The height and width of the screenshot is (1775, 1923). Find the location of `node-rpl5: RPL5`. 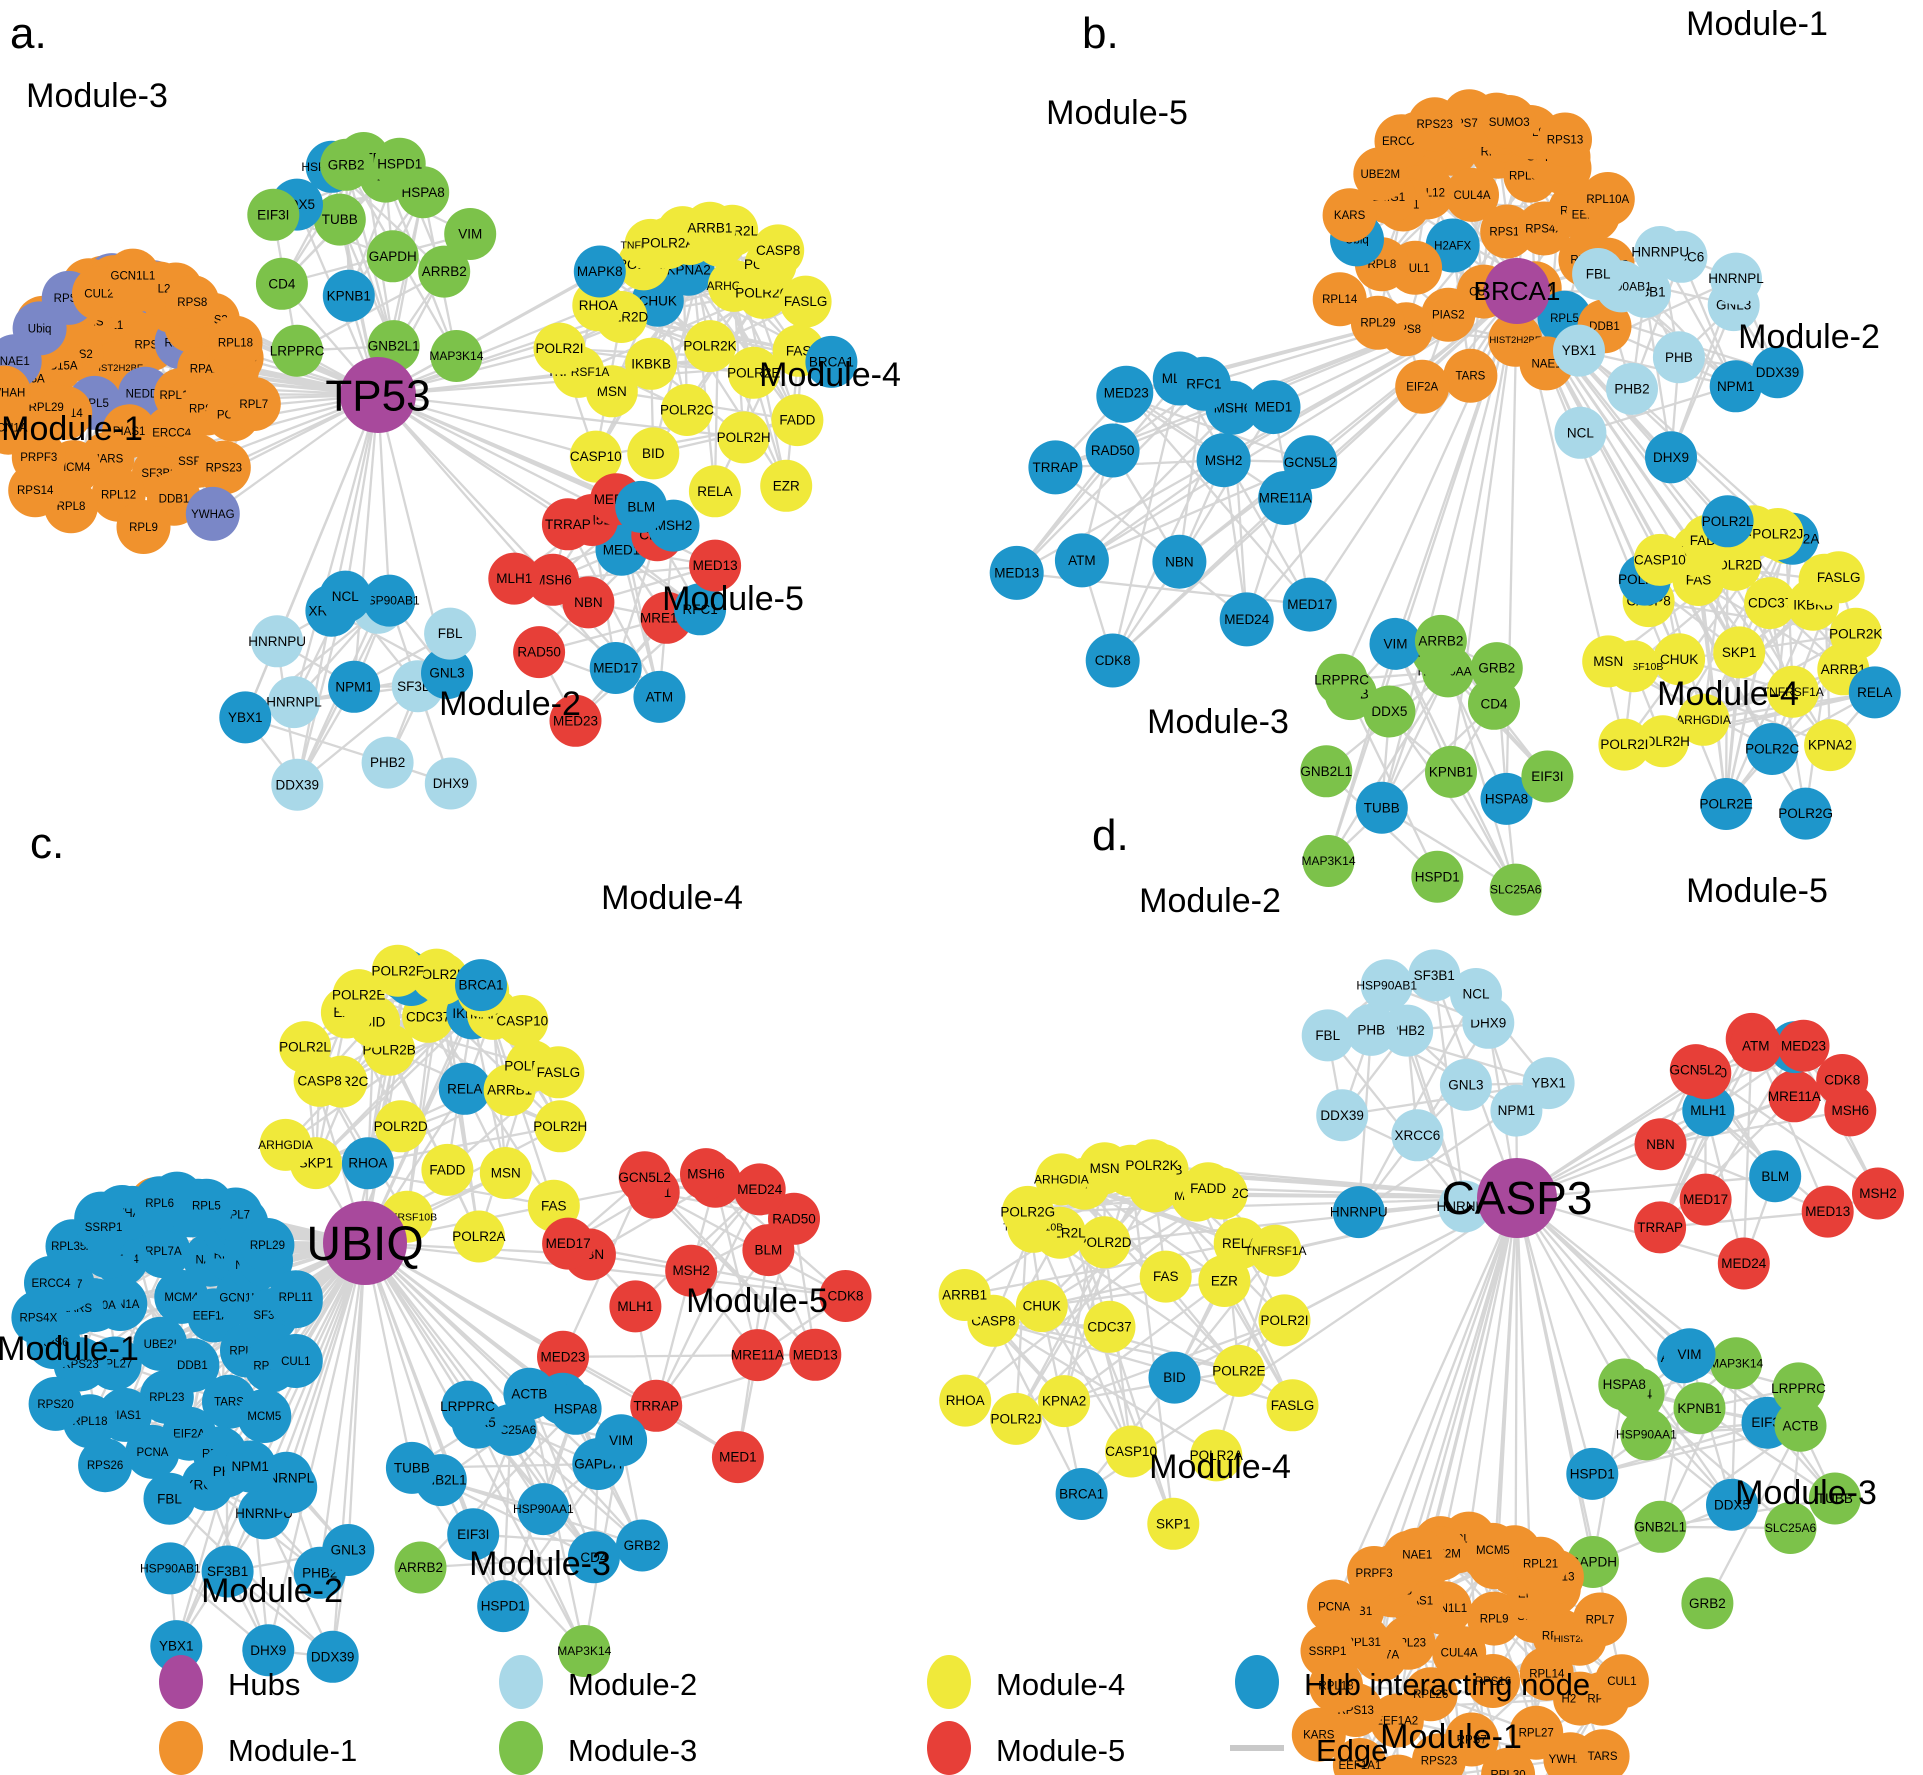

node-rpl5: RPL5 is located at coordinates (206, 1205).